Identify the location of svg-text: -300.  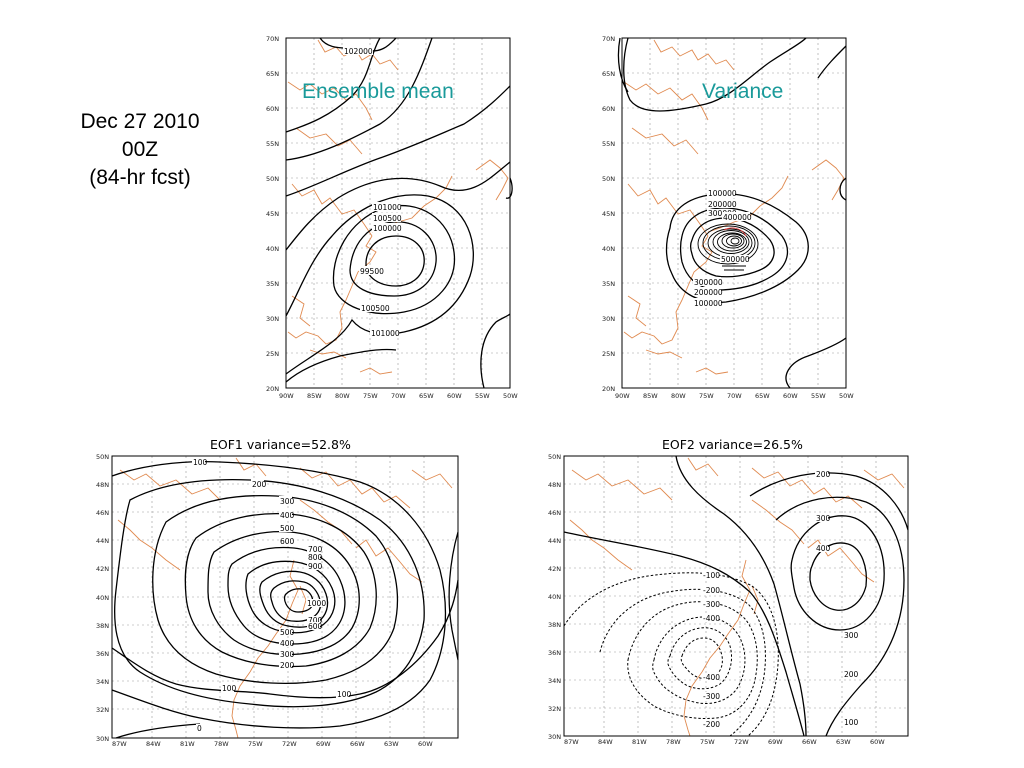
(711, 604).